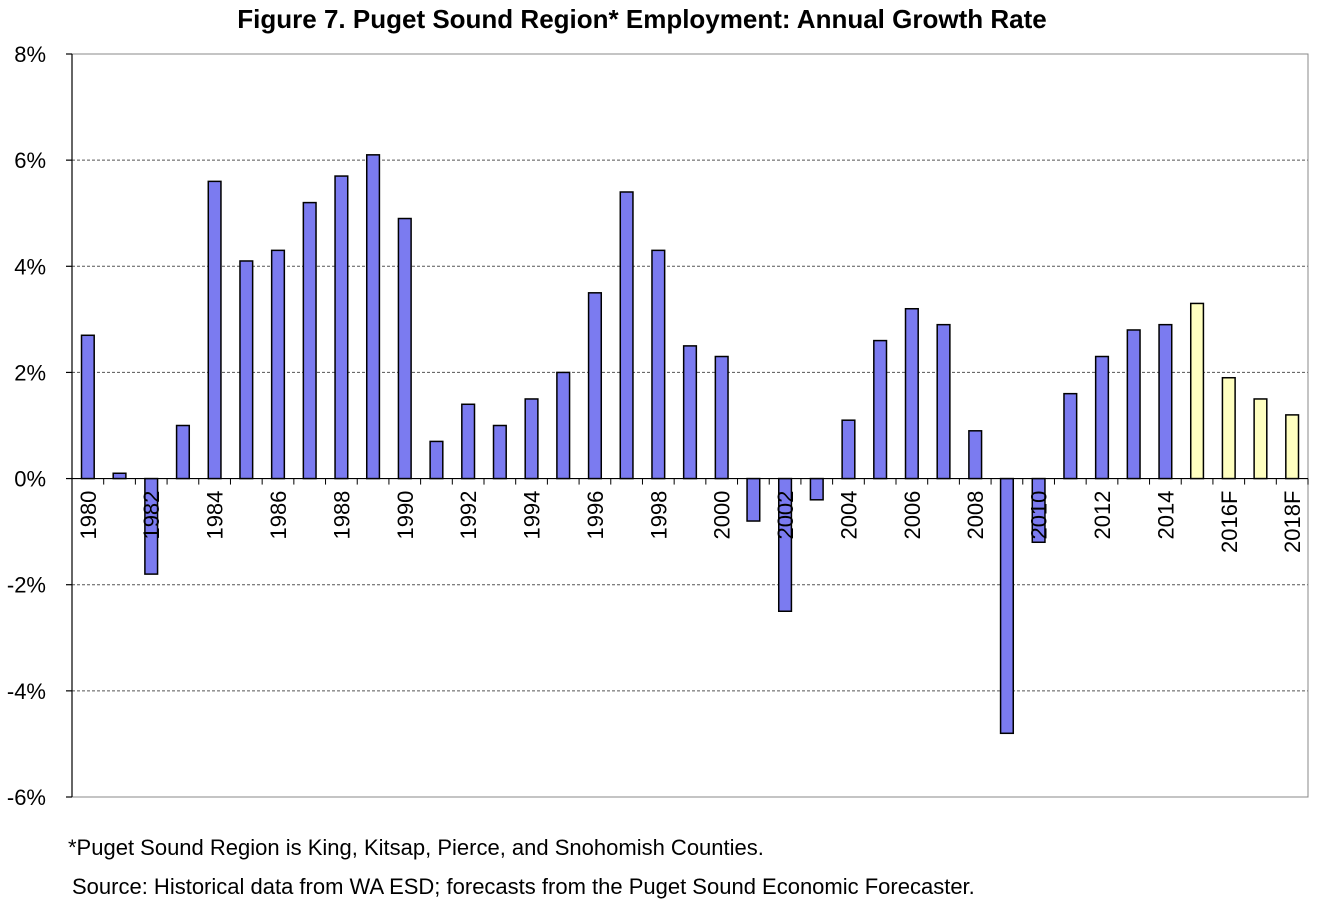  I want to click on x-tick-label: 1984, so click(215, 515).